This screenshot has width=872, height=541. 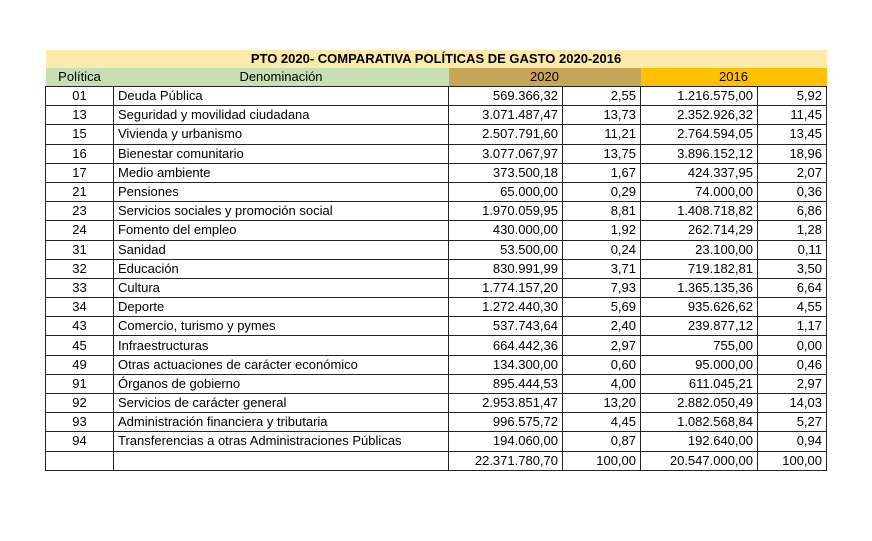 What do you see at coordinates (281, 77) in the screenshot?
I see `header-denominacion: Denominación` at bounding box center [281, 77].